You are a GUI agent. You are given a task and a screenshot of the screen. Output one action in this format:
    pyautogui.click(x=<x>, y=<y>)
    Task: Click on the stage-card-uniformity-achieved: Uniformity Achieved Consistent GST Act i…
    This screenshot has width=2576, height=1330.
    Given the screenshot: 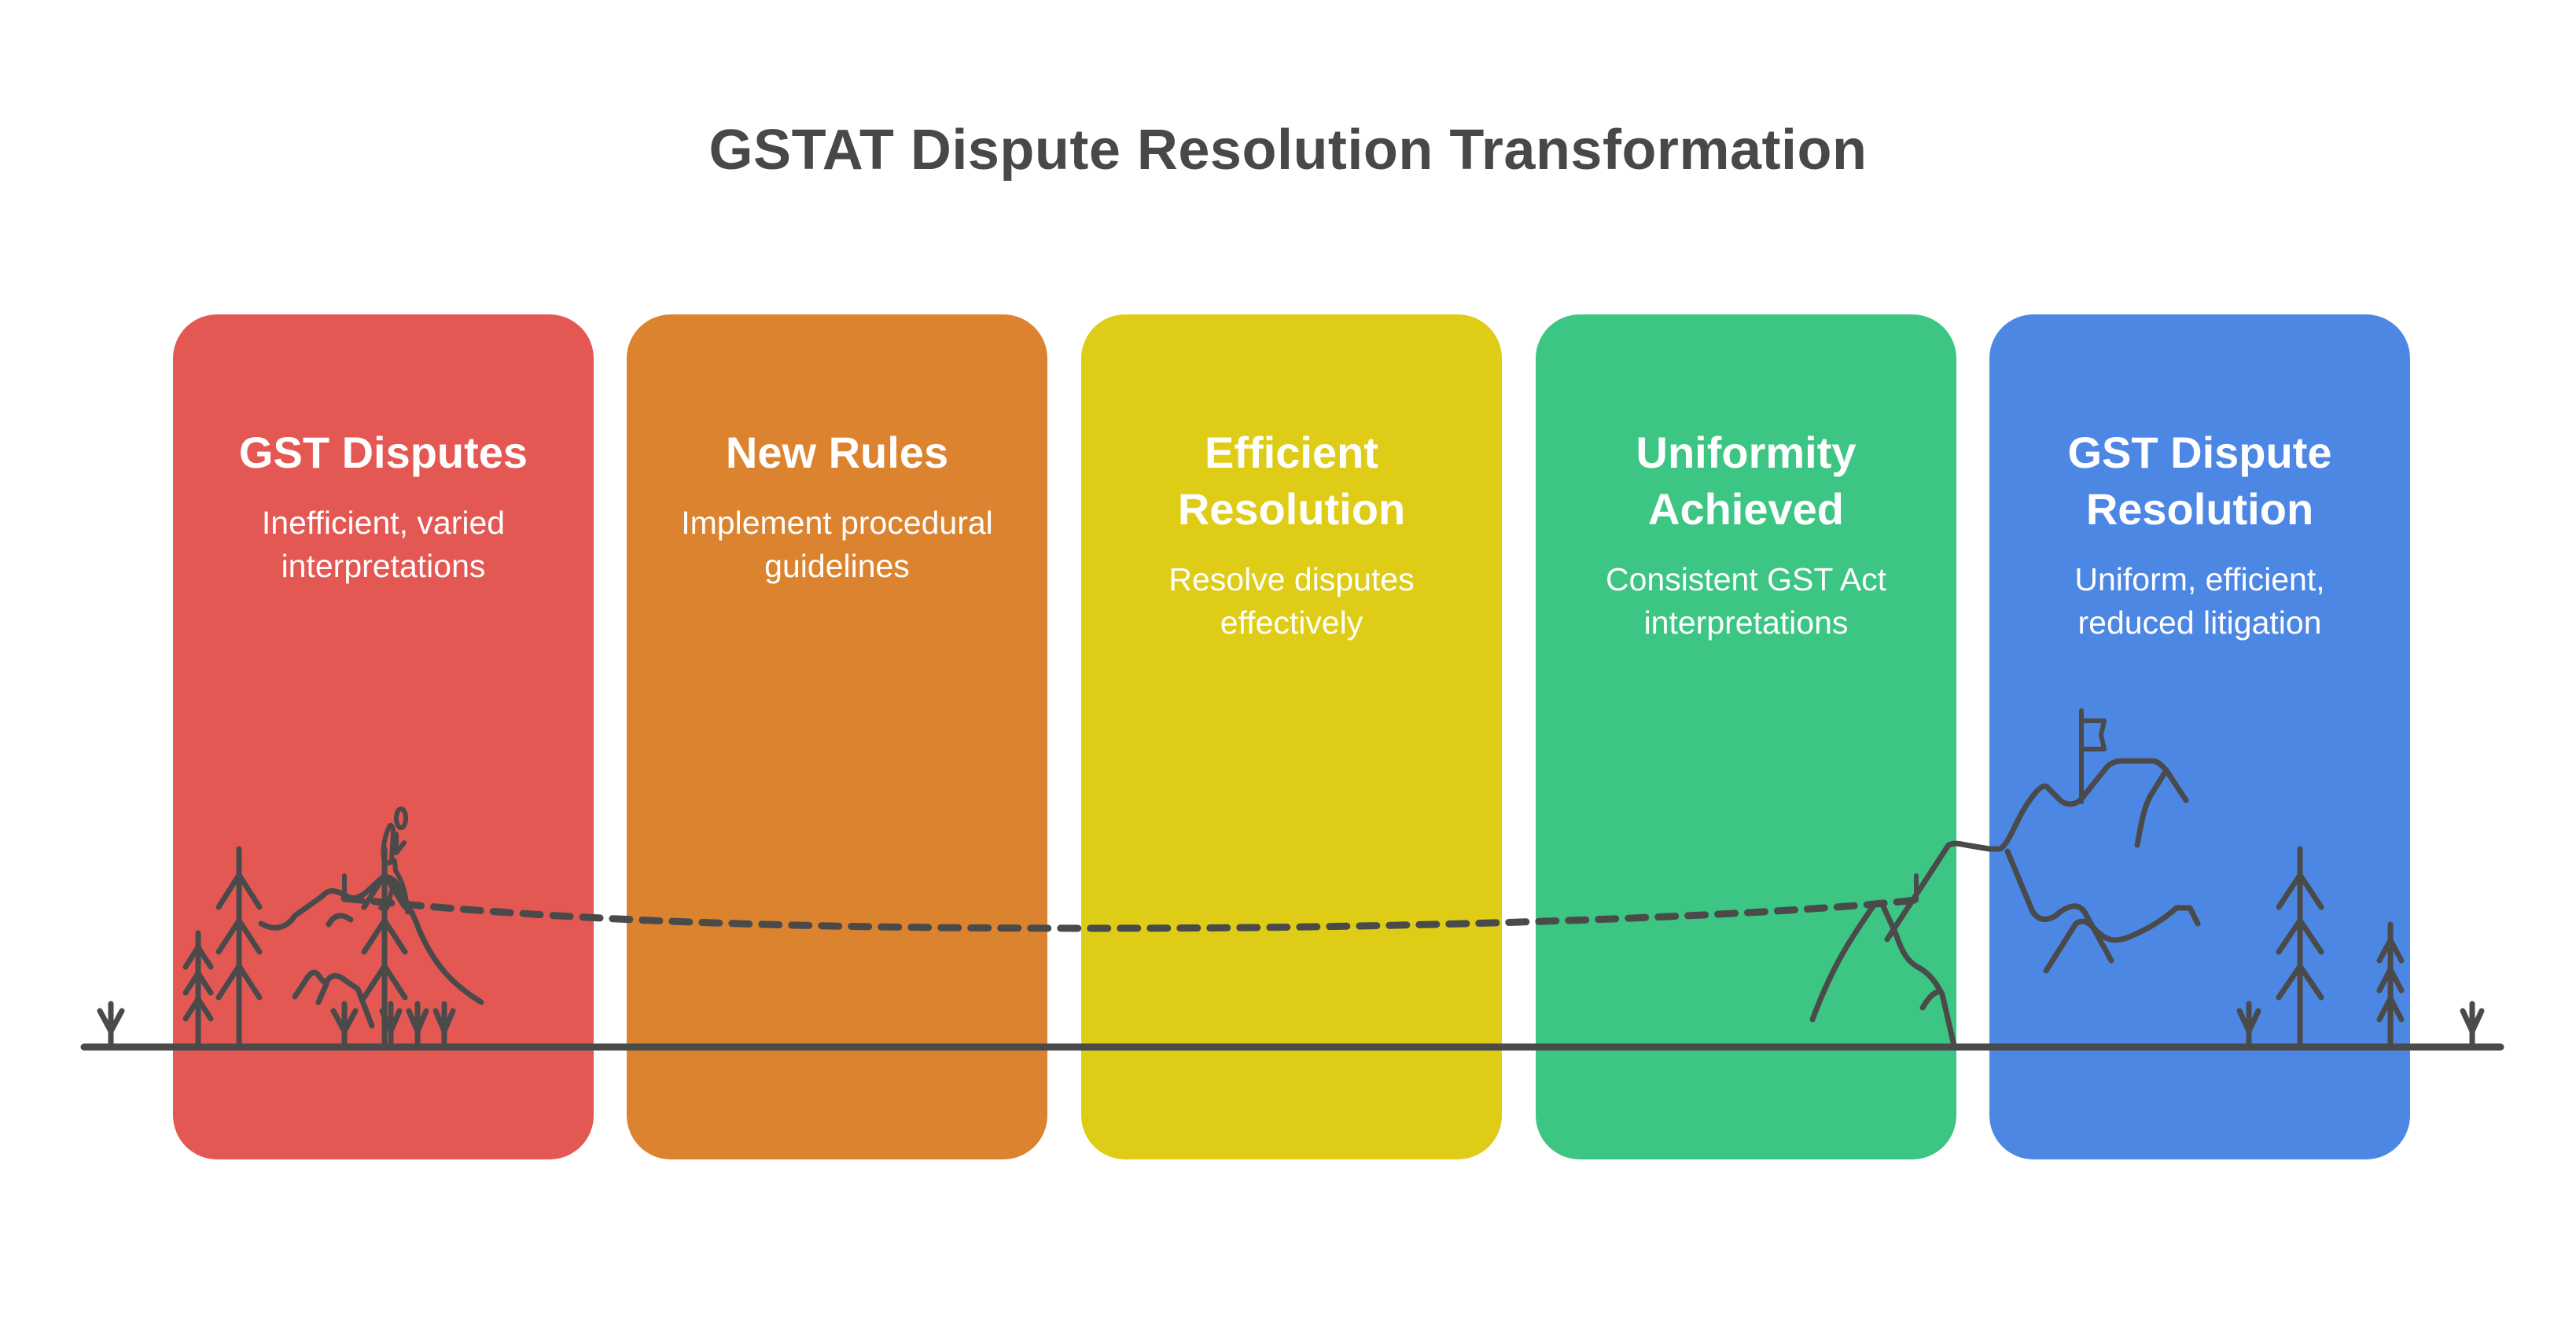 What is the action you would take?
    pyautogui.click(x=1746, y=737)
    